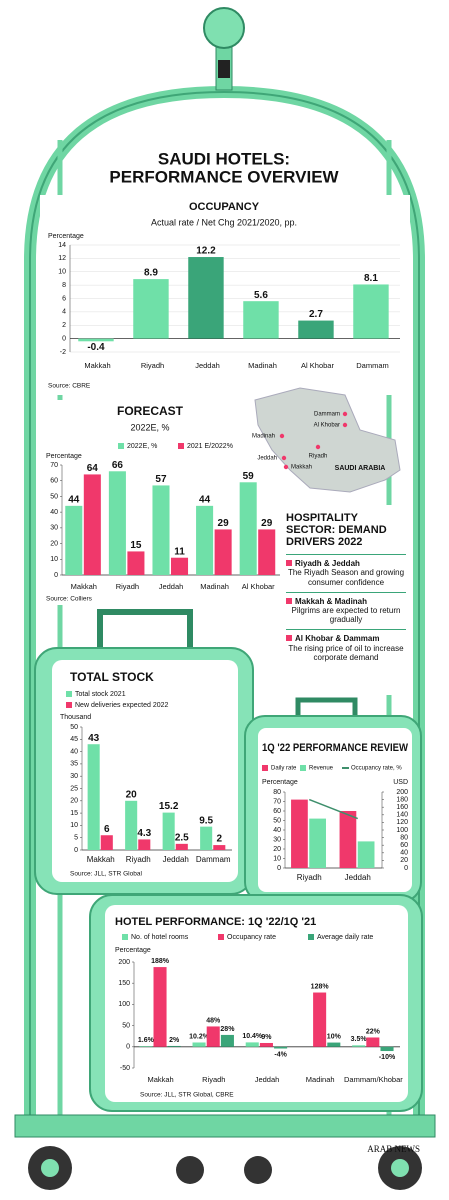 This screenshot has width=449, height=1200. What do you see at coordinates (74, 813) in the screenshot?
I see `y-tick-label: 15` at bounding box center [74, 813].